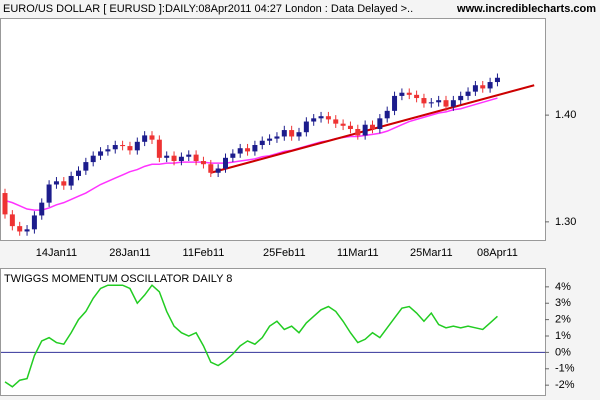 The height and width of the screenshot is (400, 600). Describe the element at coordinates (497, 253) in the screenshot. I see `x-tick-label: 08Apr11` at that location.